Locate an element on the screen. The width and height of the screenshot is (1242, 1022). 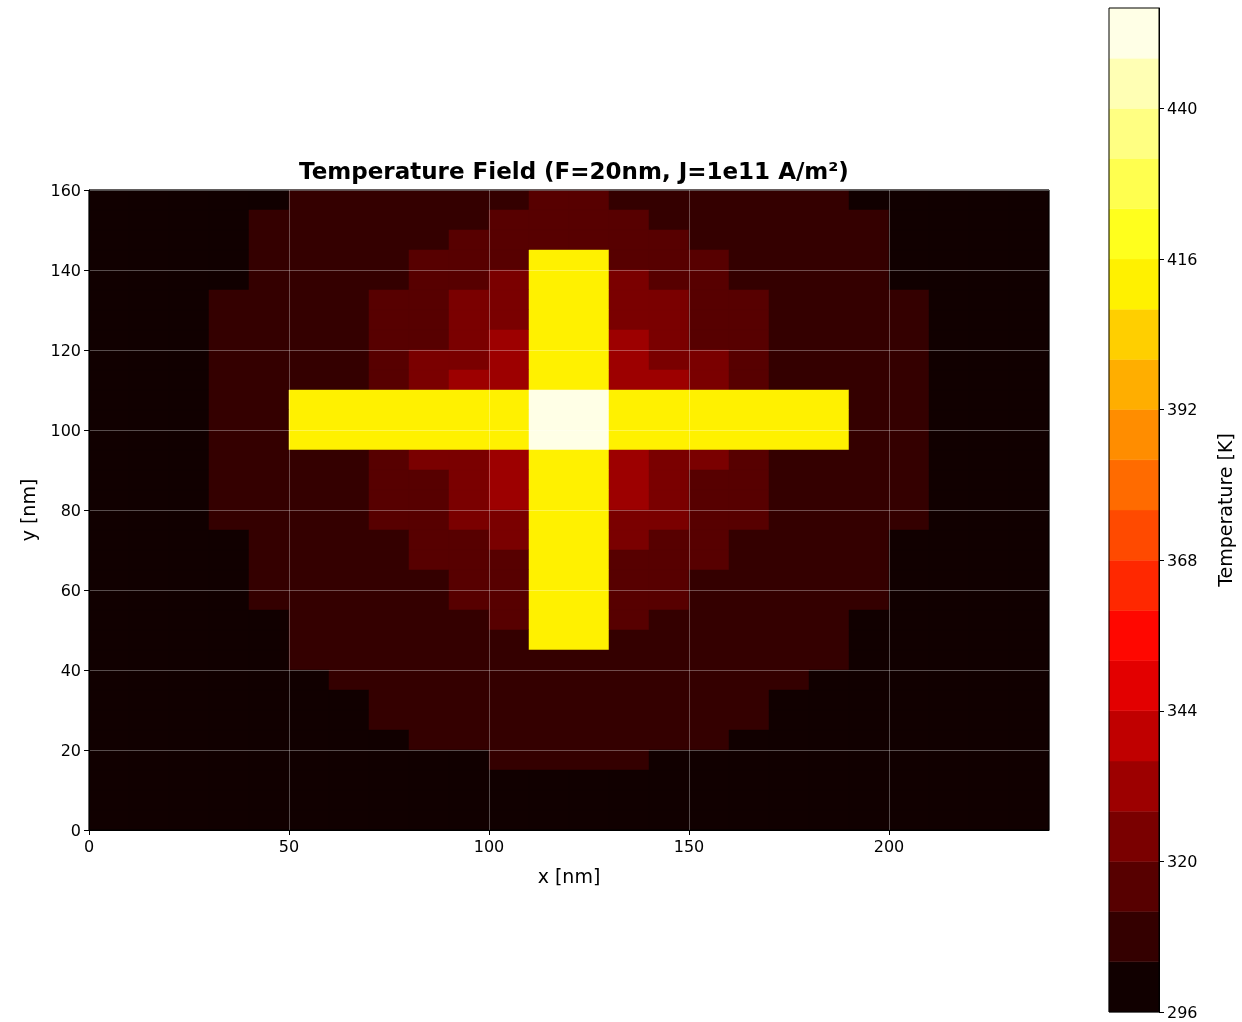
y-tick-label: 0 is located at coordinates (75, 830).